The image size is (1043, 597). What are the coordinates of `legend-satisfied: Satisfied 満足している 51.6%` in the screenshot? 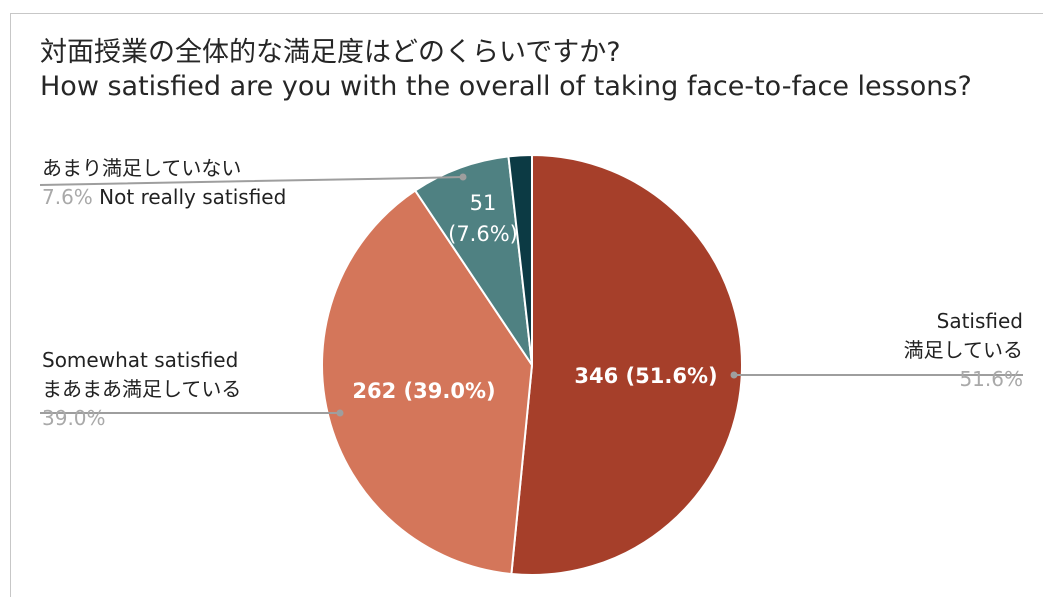 It's located at (921, 350).